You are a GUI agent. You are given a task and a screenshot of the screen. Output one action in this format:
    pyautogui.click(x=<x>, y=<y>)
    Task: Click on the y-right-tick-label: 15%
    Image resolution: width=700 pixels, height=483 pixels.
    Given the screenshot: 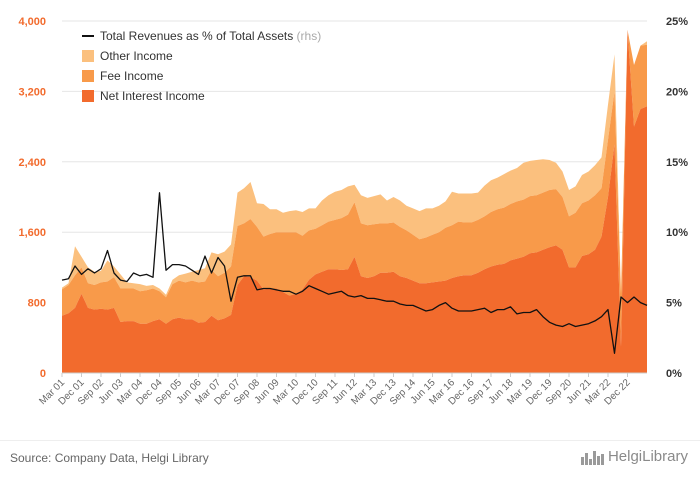 What is the action you would take?
    pyautogui.click(x=677, y=163)
    